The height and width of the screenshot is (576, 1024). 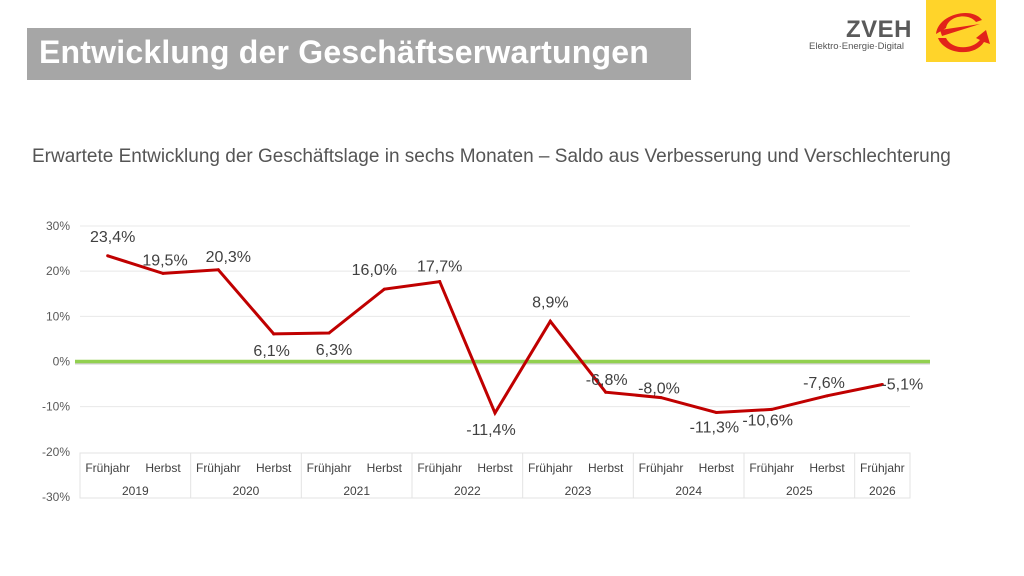 I want to click on x-tick-label-year: 2020, so click(x=246, y=491).